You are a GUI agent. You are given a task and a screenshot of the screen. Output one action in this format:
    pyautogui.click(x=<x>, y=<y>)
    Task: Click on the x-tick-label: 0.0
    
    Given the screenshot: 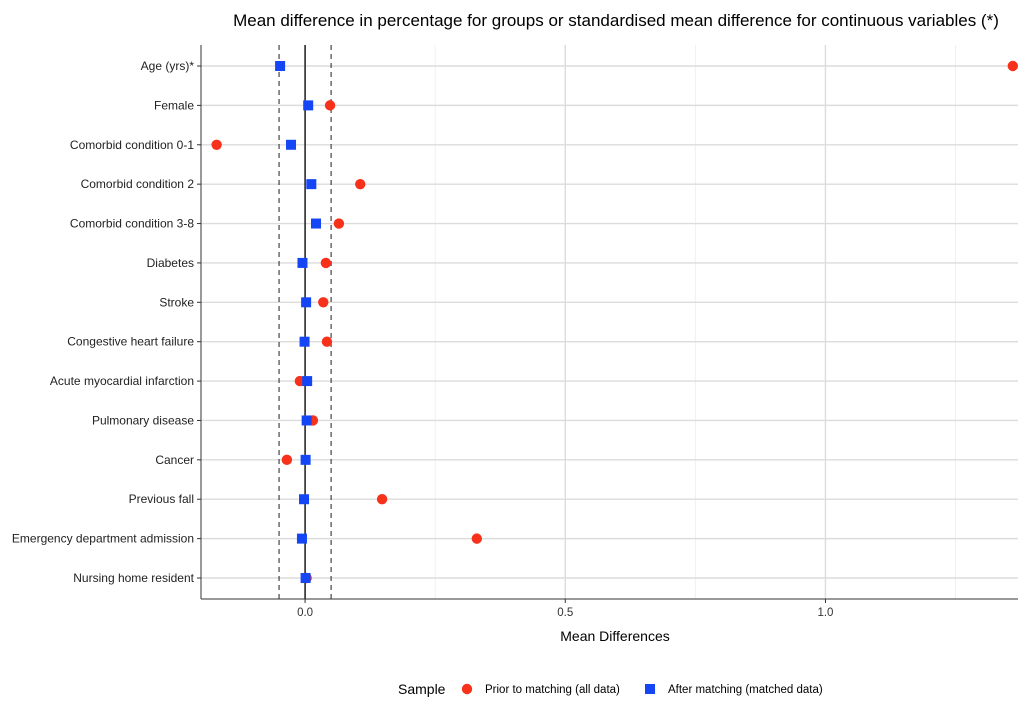 What is the action you would take?
    pyautogui.click(x=305, y=613)
    